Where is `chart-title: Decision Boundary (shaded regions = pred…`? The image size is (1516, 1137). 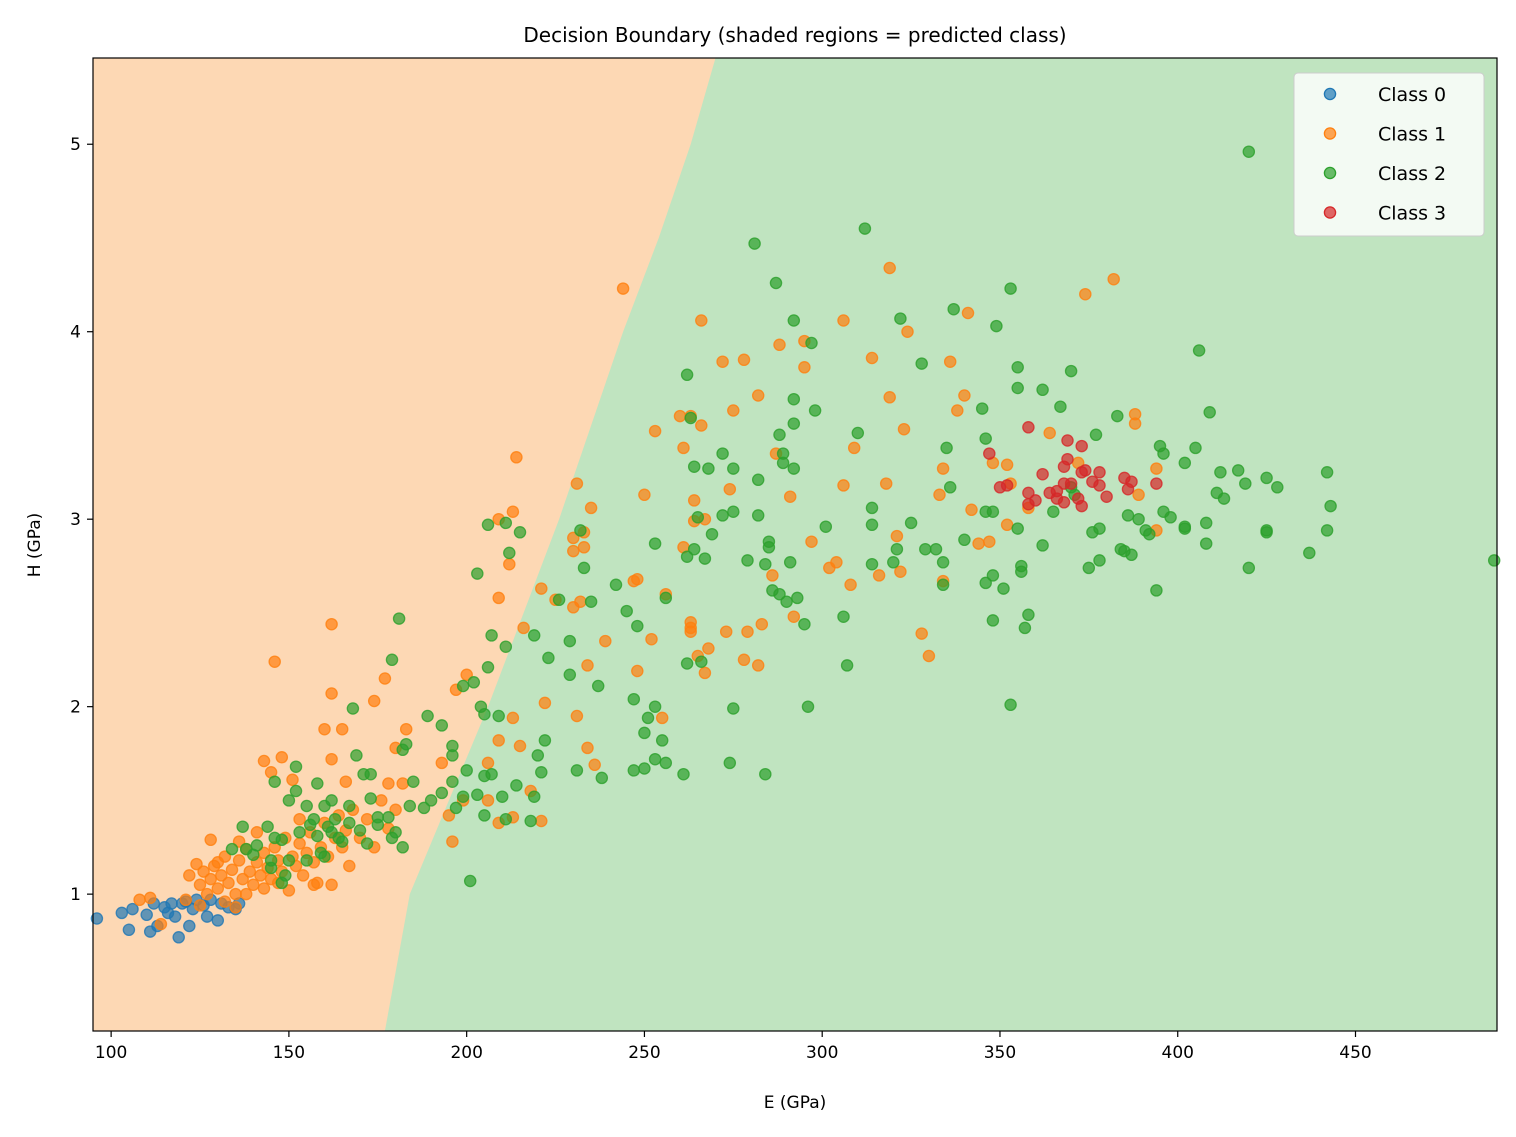
chart-title: Decision Boundary (shaded regions = pred… is located at coordinates (794, 35).